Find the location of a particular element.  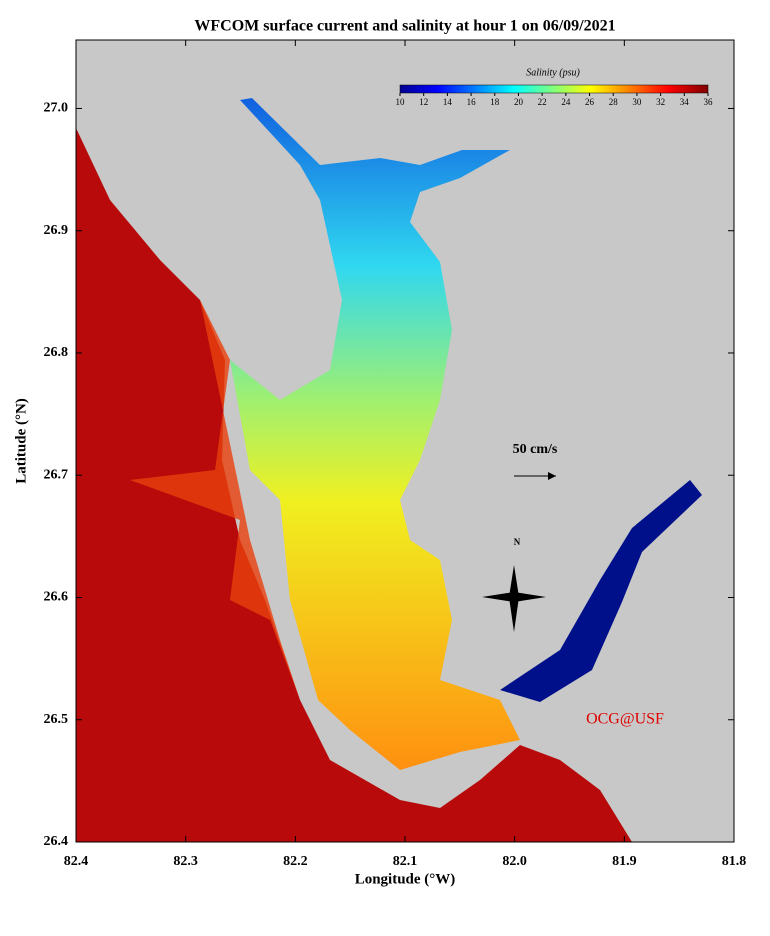

colorbar-tick-label: 12 is located at coordinates (423, 102).